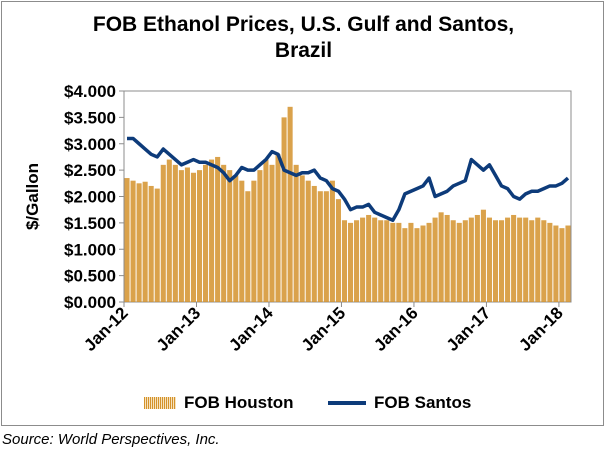 This screenshot has width=607, height=455. Describe the element at coordinates (90, 249) in the screenshot. I see `y-tick-label: $1.000` at that location.